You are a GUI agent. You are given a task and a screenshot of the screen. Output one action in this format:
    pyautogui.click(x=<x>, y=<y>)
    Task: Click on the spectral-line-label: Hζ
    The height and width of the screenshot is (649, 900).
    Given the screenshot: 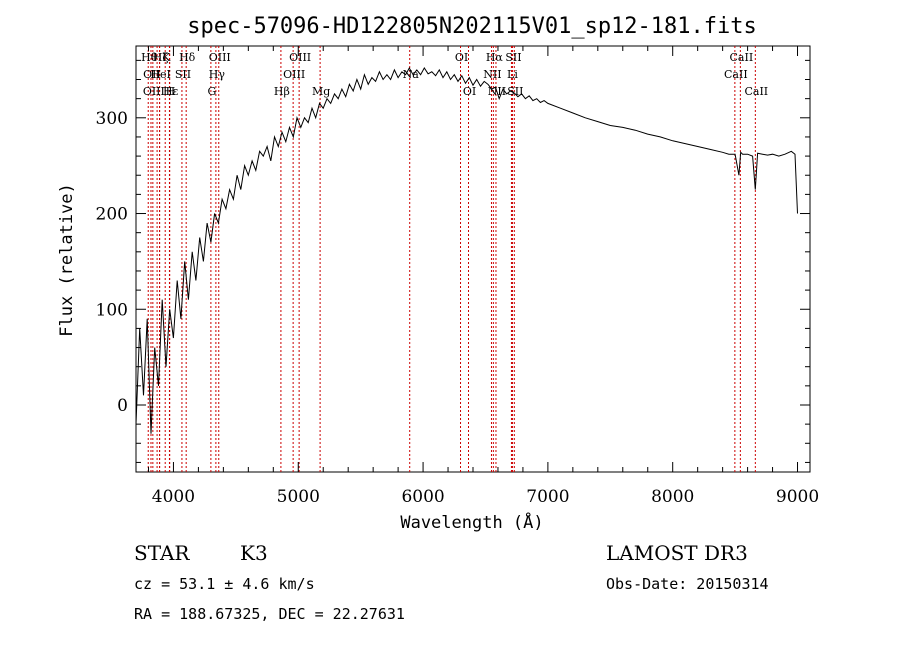 What is the action you would take?
    pyautogui.click(x=161, y=57)
    